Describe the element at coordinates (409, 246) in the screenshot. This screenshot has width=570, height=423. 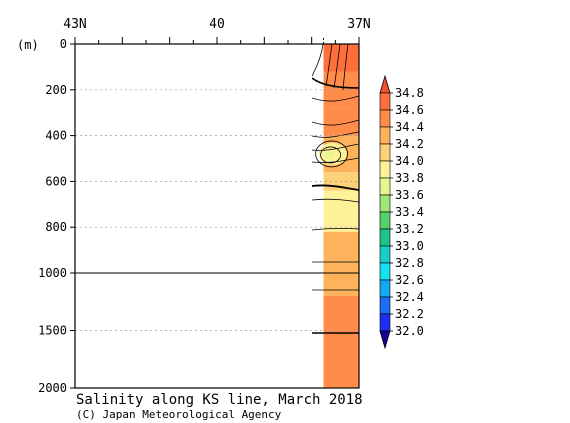
I see `colorbar-label: 33.0` at that location.